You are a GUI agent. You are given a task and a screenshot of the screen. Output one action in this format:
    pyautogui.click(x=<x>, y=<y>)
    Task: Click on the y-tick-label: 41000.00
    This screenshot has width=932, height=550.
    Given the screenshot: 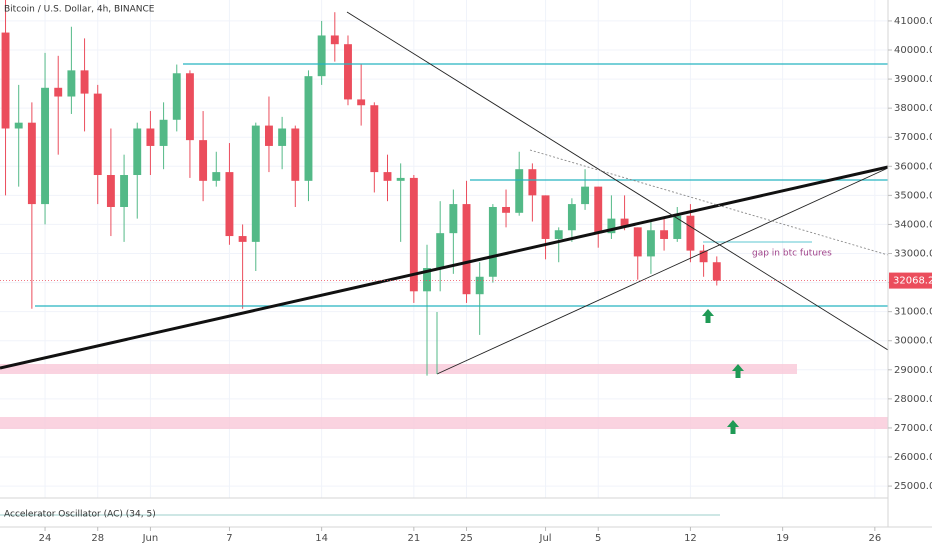 What is the action you would take?
    pyautogui.click(x=913, y=21)
    